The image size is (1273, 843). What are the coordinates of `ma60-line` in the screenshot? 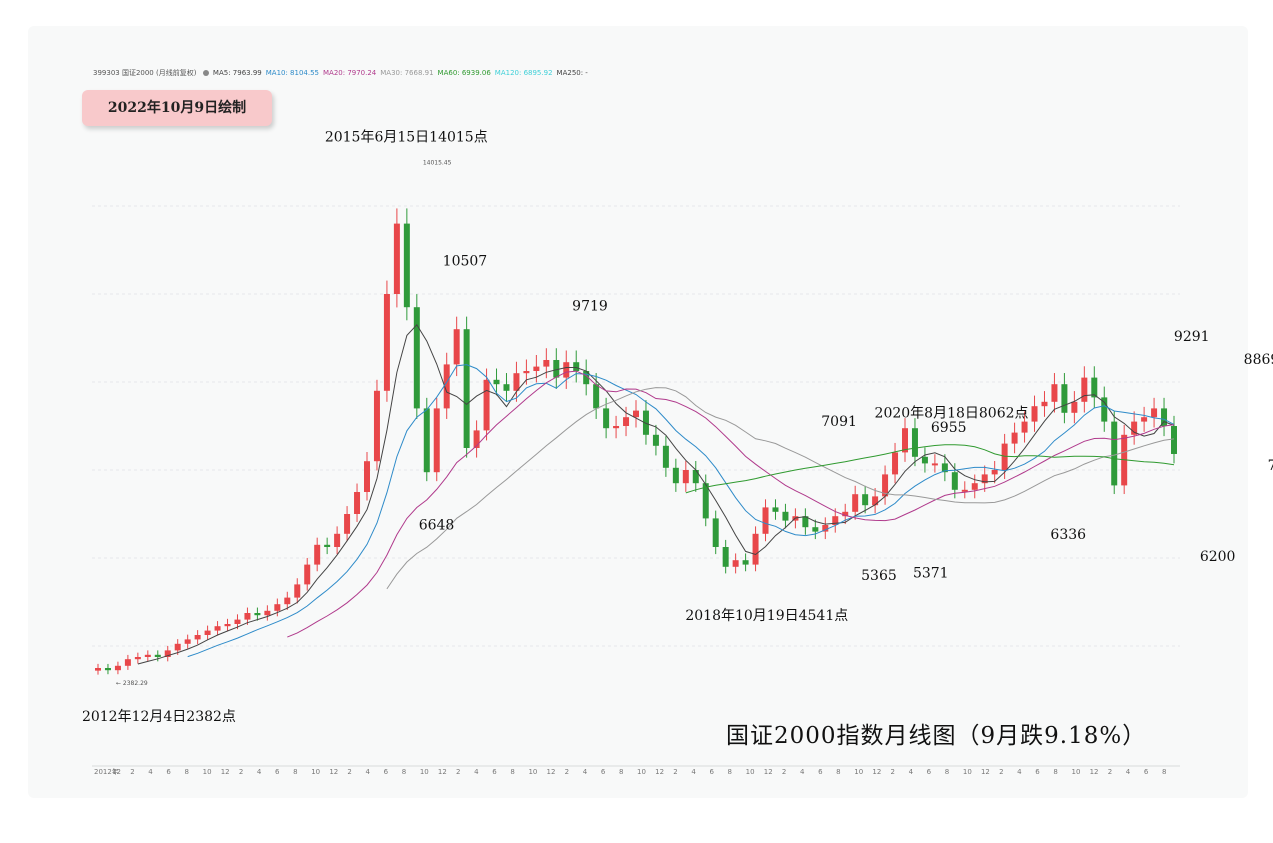 It's located at (930, 469).